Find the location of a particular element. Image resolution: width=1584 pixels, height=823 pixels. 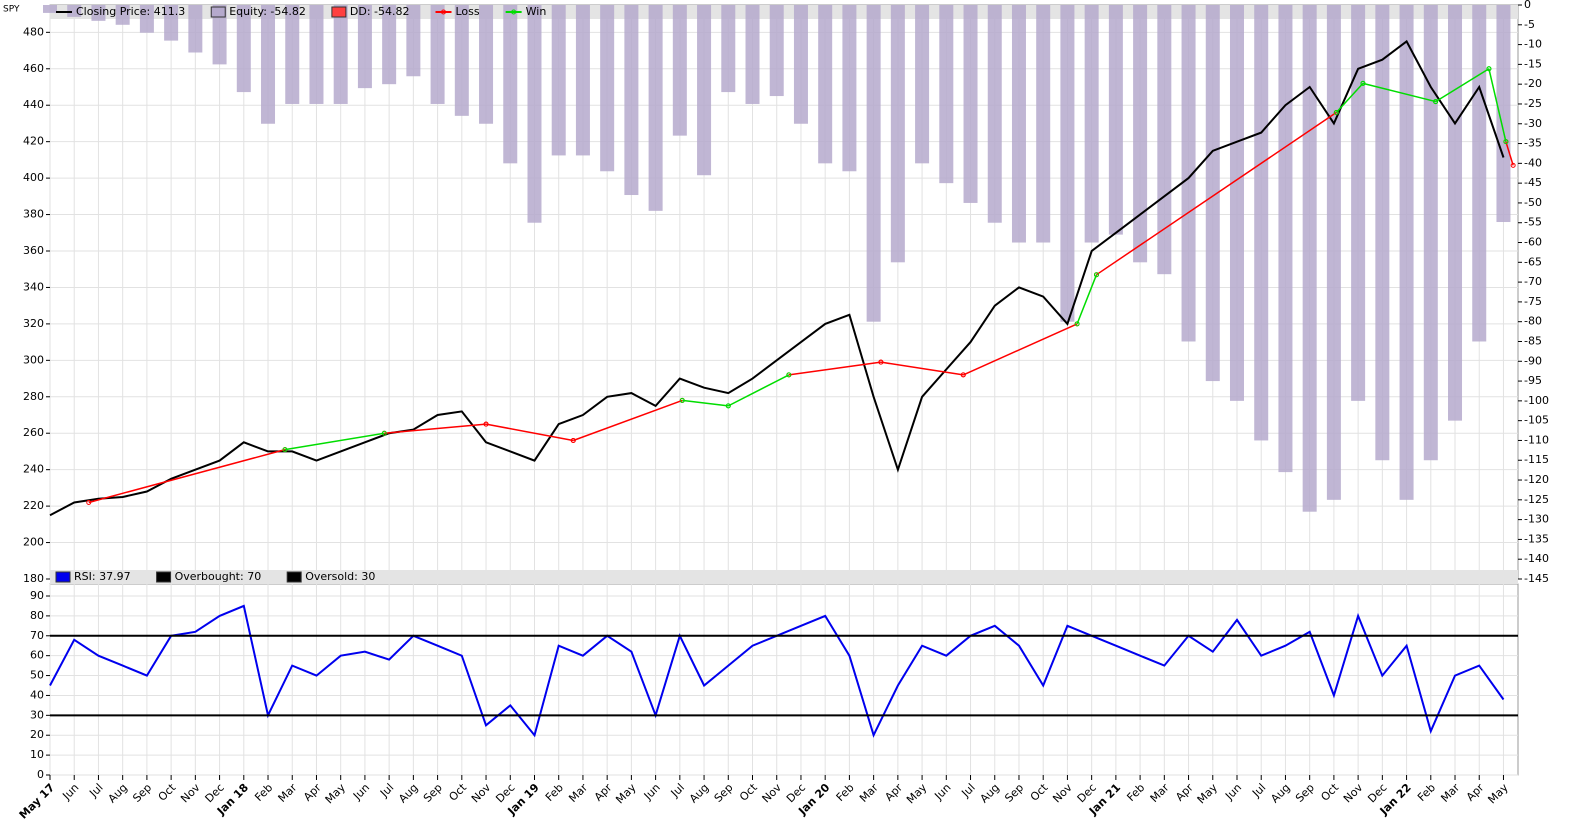

y-tick-label: 60 is located at coordinates (37, 655).